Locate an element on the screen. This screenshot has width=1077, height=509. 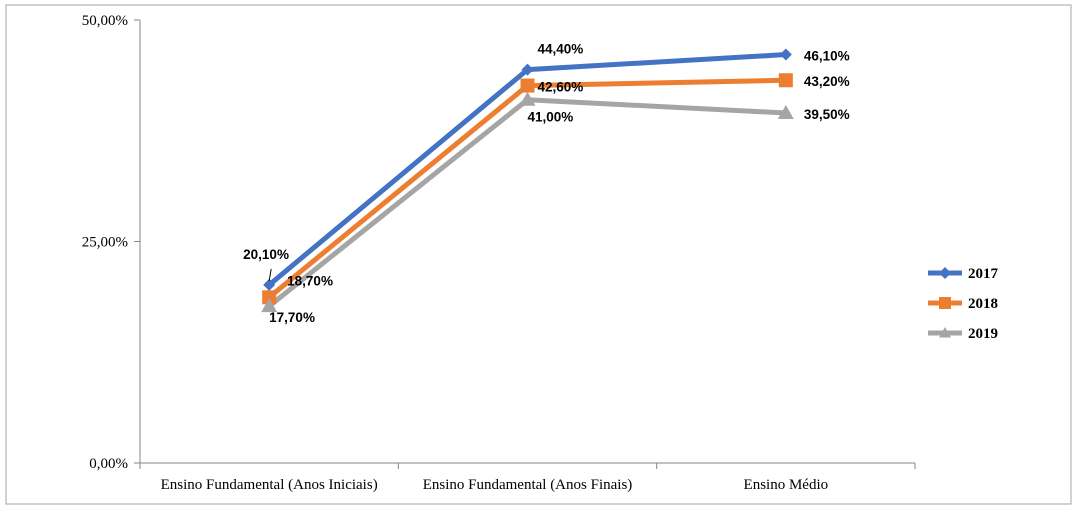
data-label-2017: 20,10% is located at coordinates (266, 254).